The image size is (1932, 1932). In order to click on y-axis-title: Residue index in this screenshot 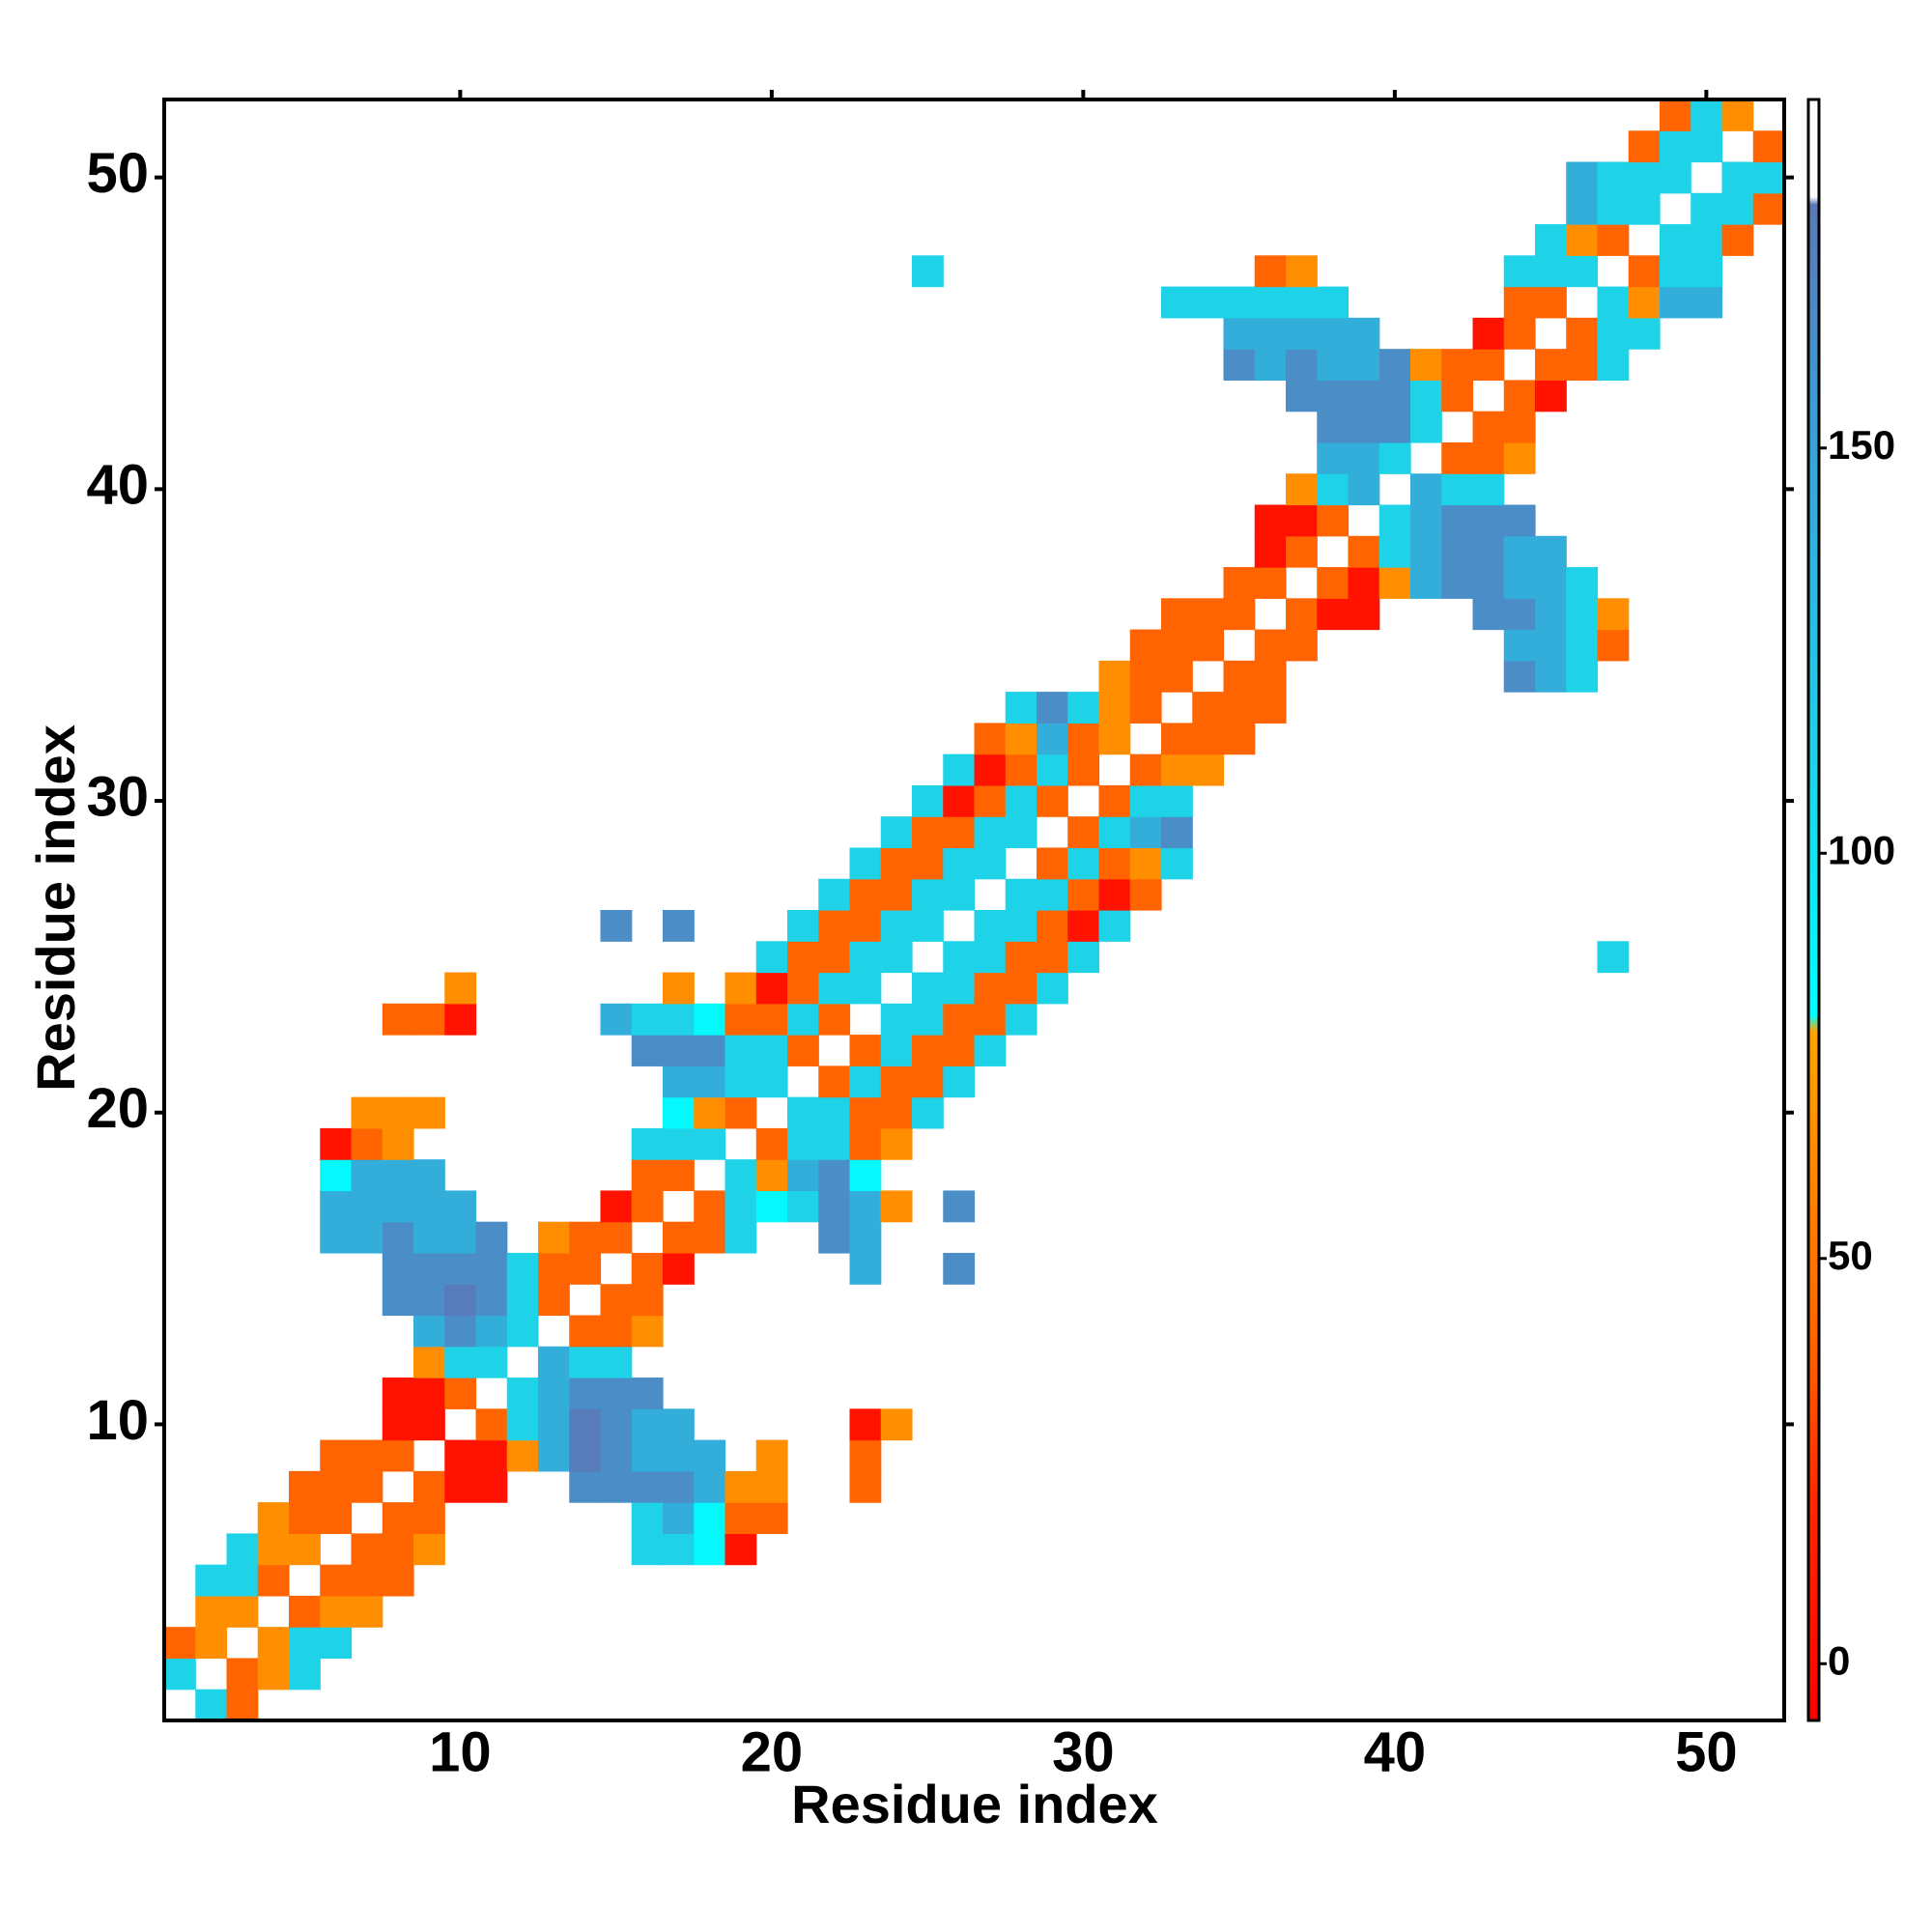, I will do `click(55, 908)`.